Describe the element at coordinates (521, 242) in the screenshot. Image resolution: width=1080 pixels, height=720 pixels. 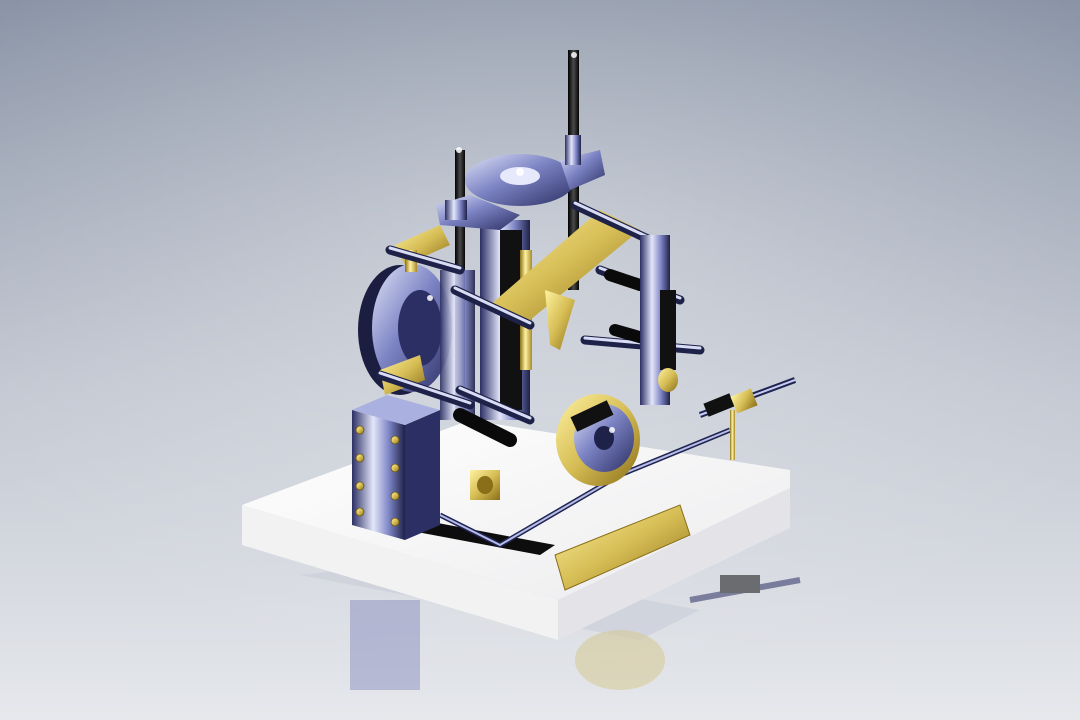
I see `specular-highlights` at that location.